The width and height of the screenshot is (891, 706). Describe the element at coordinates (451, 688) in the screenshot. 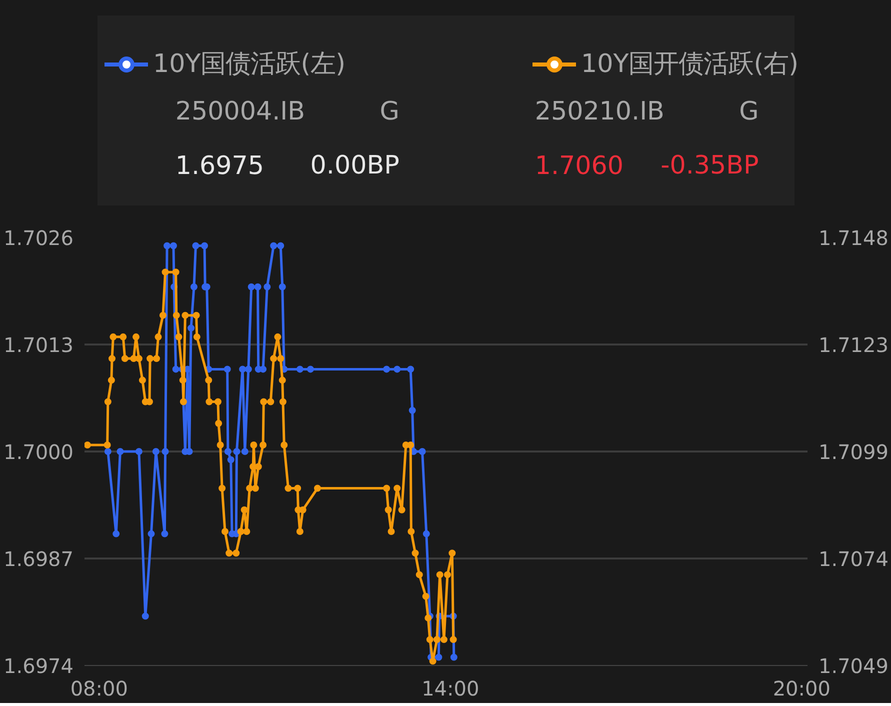

I see `x-tick-label: 14:00` at that location.